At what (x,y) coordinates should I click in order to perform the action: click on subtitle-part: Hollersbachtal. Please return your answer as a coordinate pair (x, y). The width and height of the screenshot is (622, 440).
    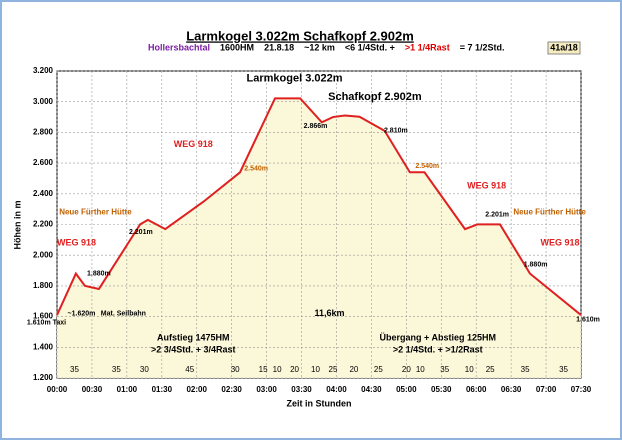
    Looking at the image, I should click on (179, 47).